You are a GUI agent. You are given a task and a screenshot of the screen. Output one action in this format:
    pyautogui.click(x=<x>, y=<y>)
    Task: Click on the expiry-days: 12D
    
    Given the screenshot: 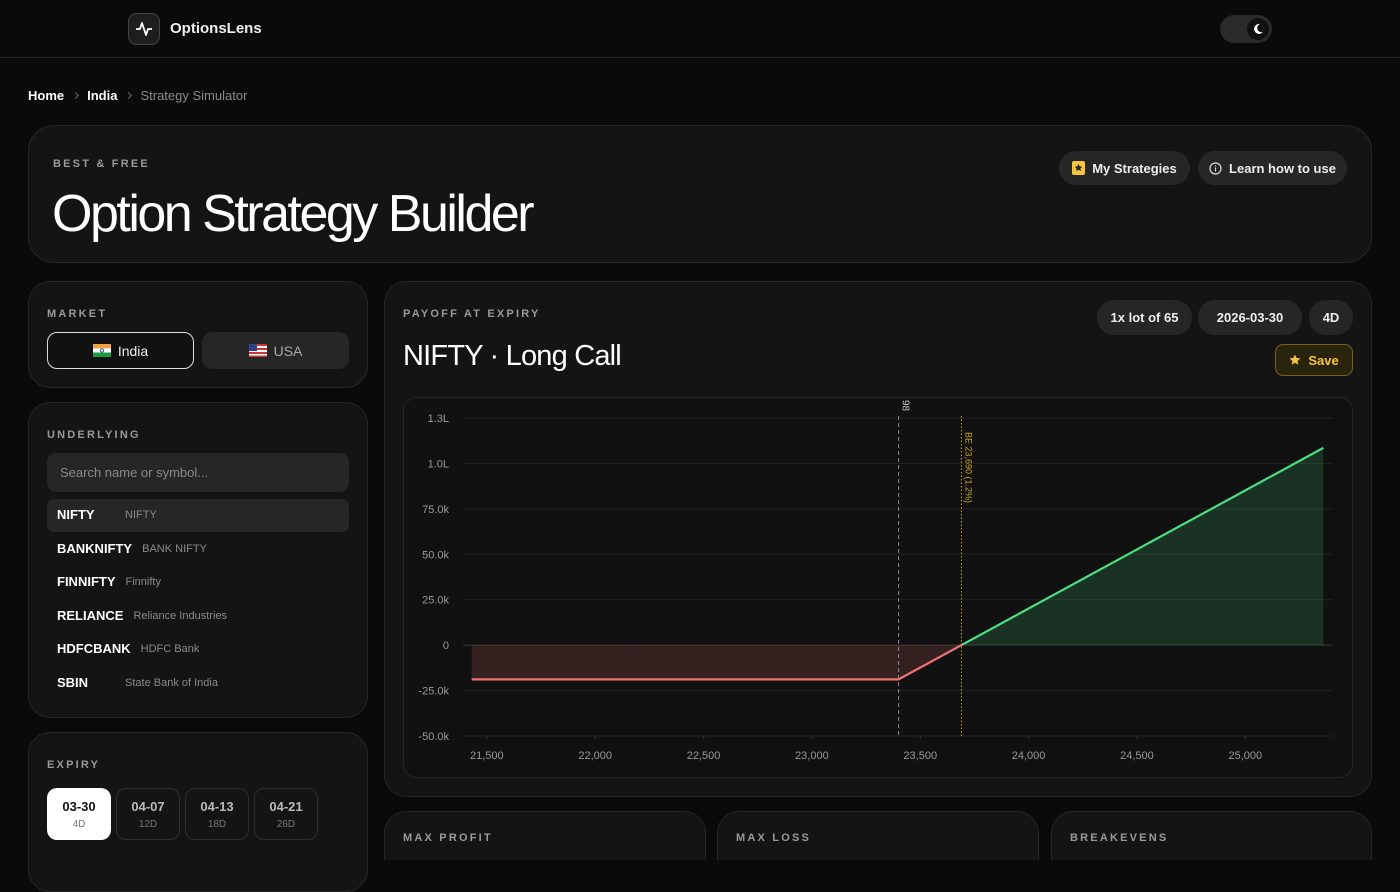 What is the action you would take?
    pyautogui.click(x=148, y=824)
    